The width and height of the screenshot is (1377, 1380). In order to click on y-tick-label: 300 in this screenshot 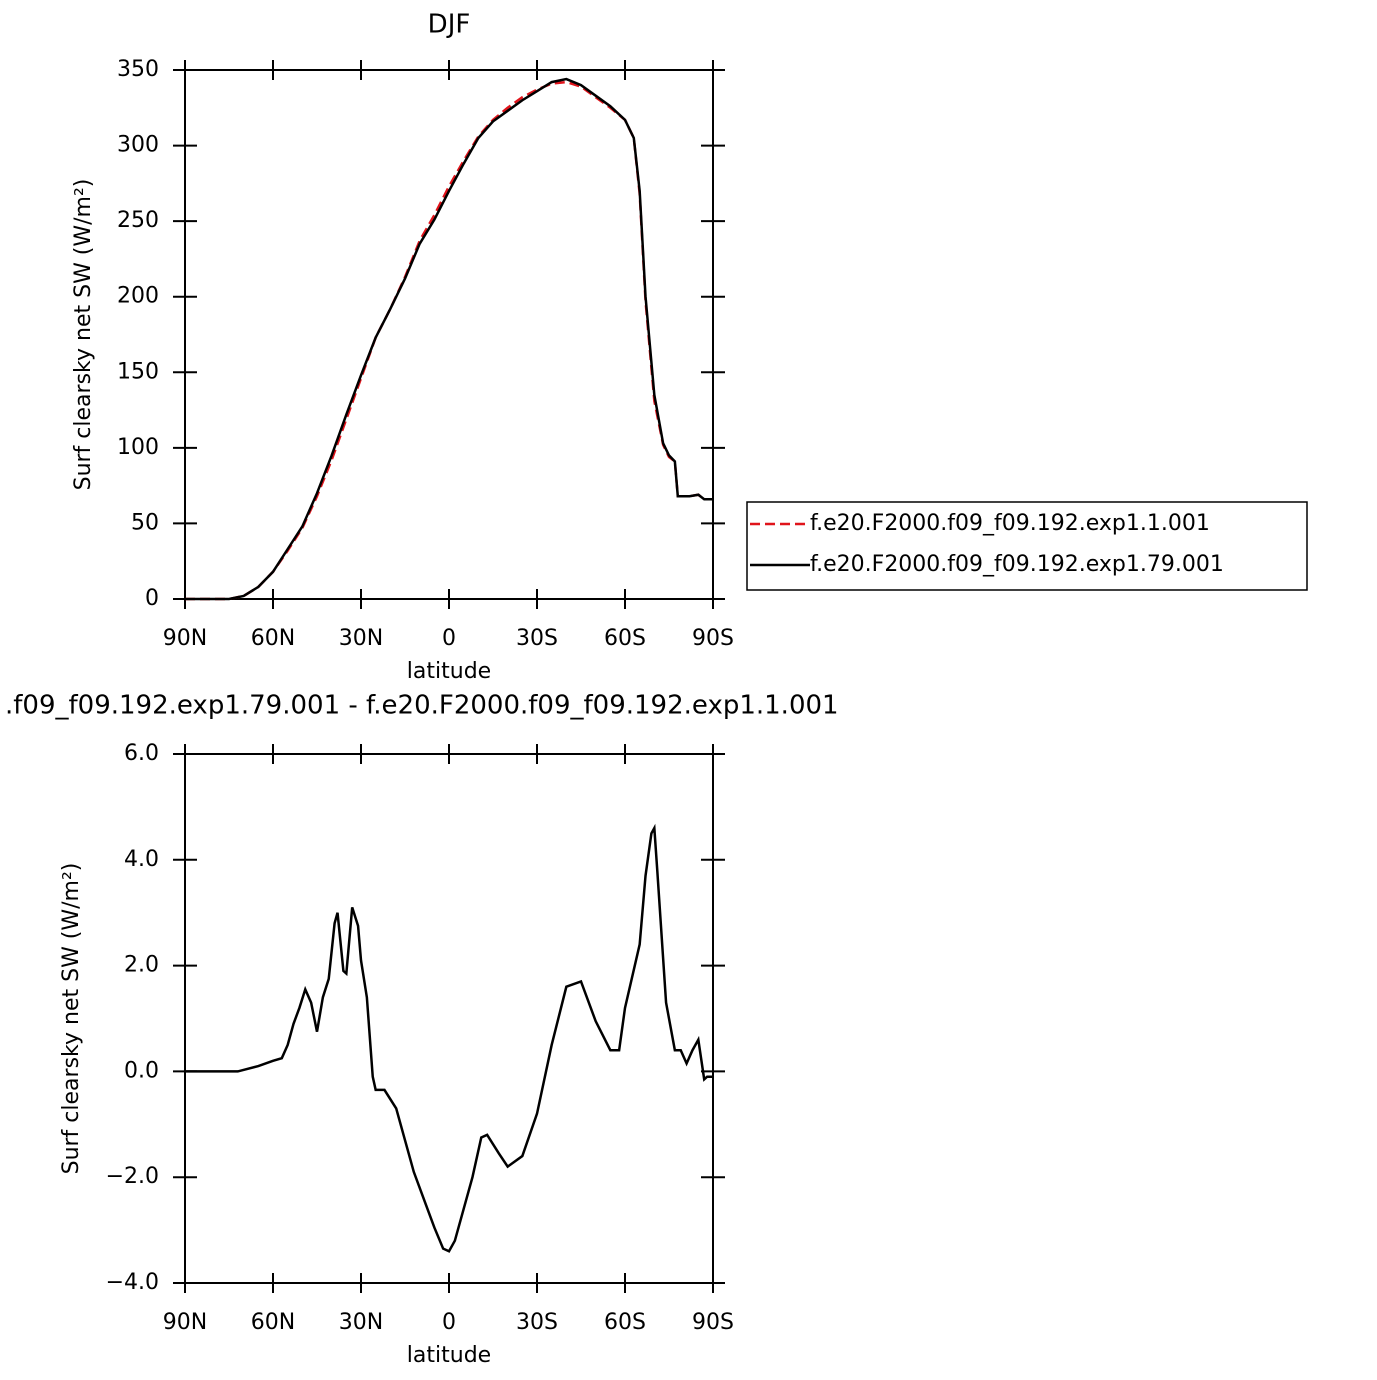, I will do `click(138, 145)`.